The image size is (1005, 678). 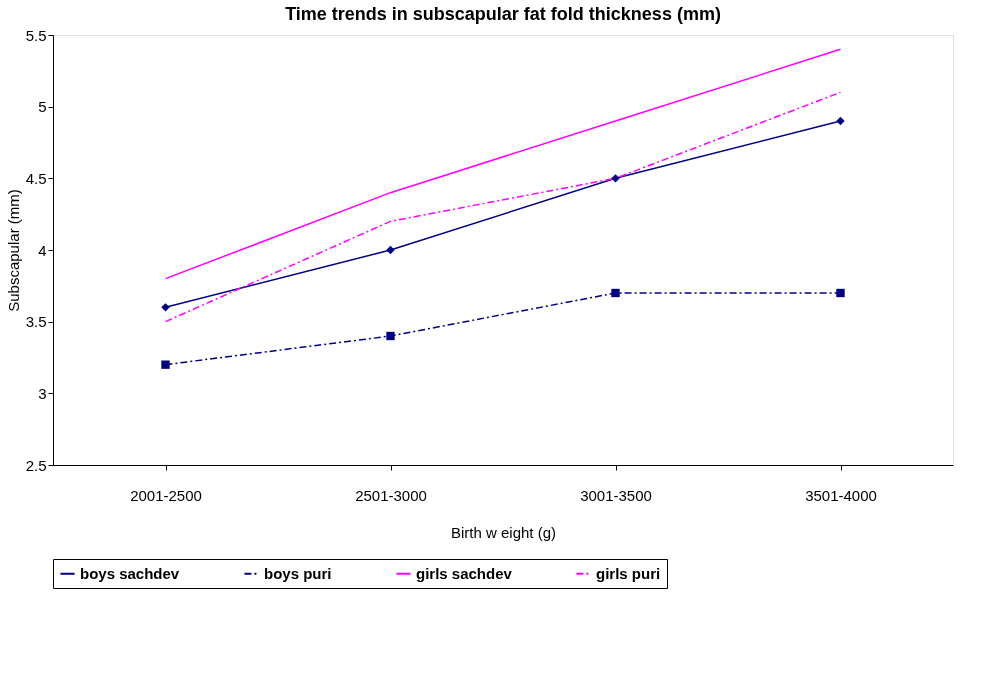 I want to click on chart-title: Time trends in subscapular fat fold thickness (mm), so click(x=503, y=14).